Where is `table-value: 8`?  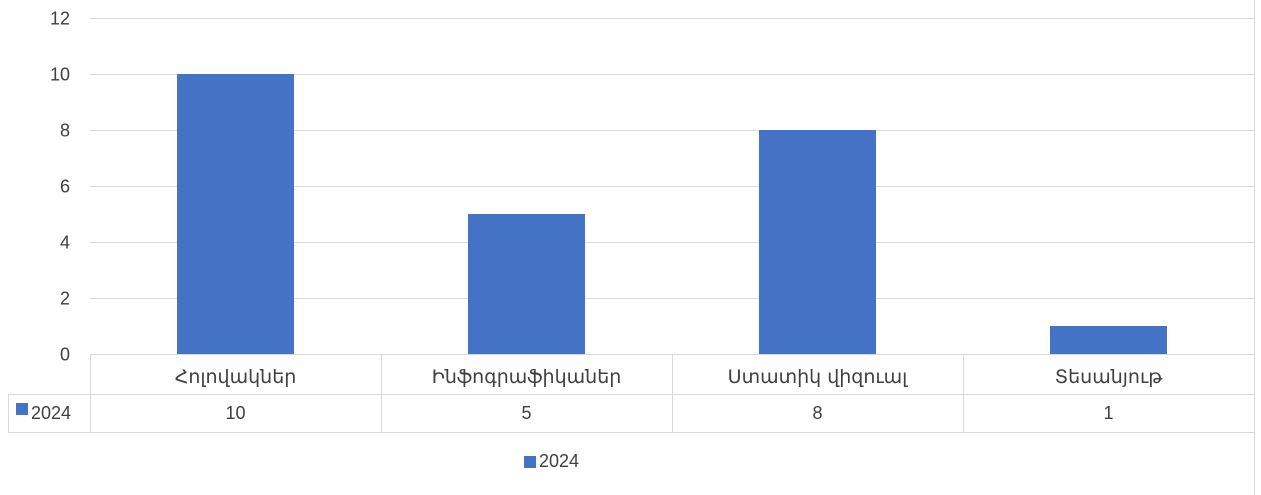
table-value: 8 is located at coordinates (817, 413).